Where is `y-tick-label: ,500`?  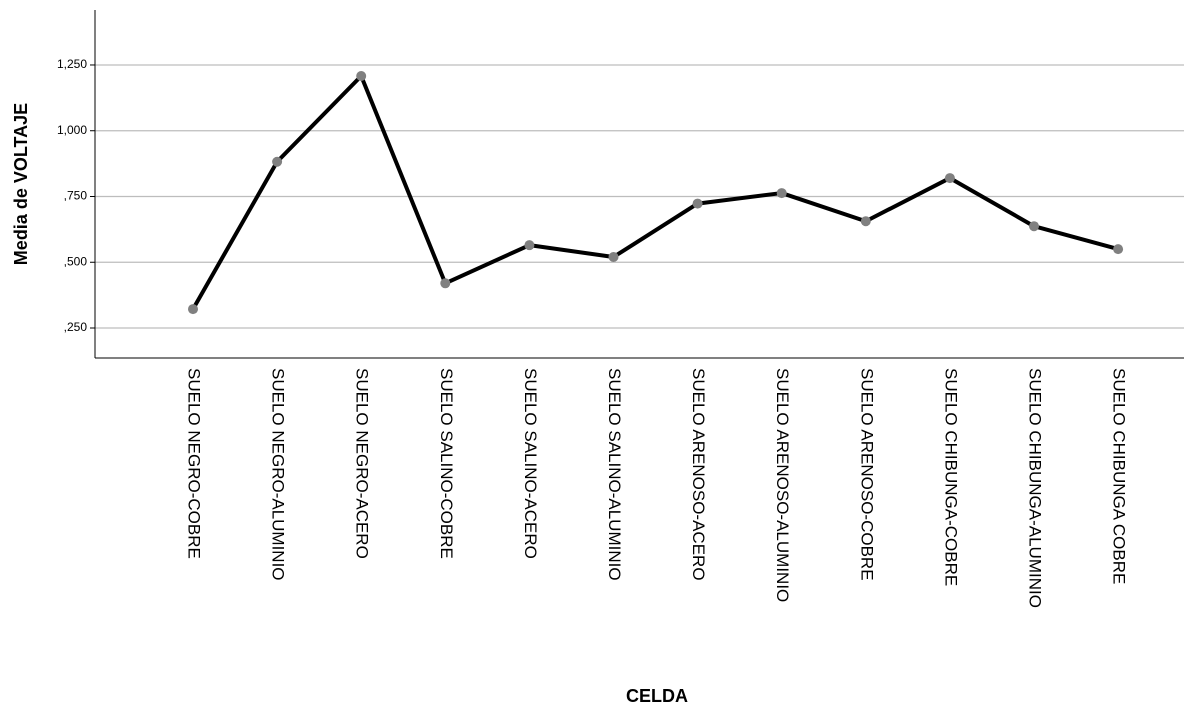 y-tick-label: ,500 is located at coordinates (76, 261).